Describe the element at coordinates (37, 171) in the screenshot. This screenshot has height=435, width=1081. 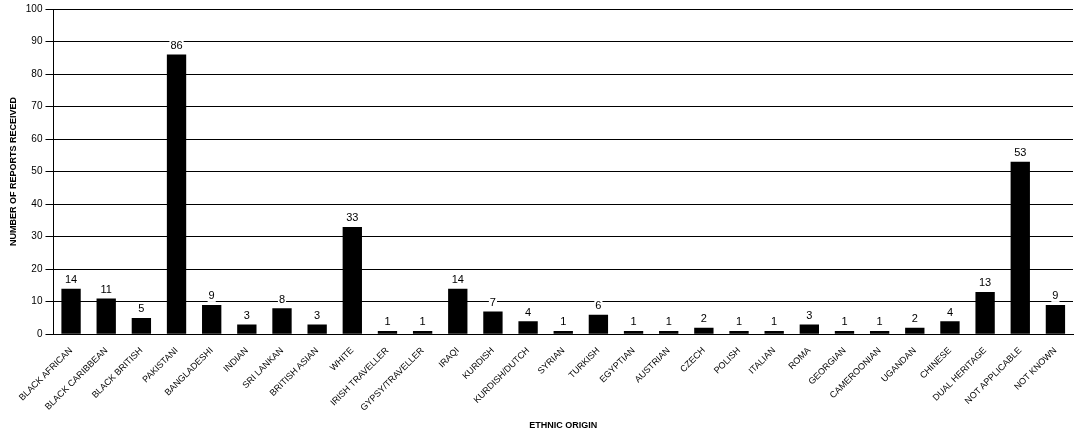
I see `y-tick-label: 50` at that location.